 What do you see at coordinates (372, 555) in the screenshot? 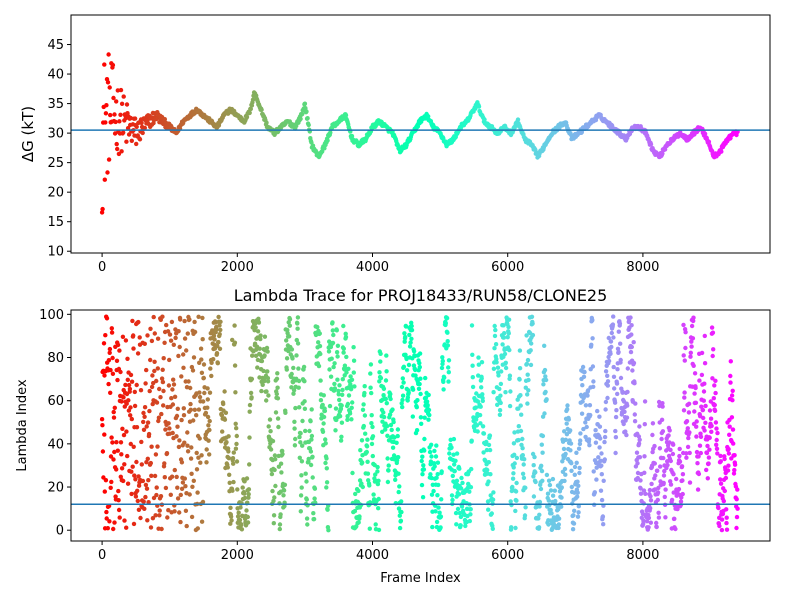
I see `x-tick-label: 4000` at bounding box center [372, 555].